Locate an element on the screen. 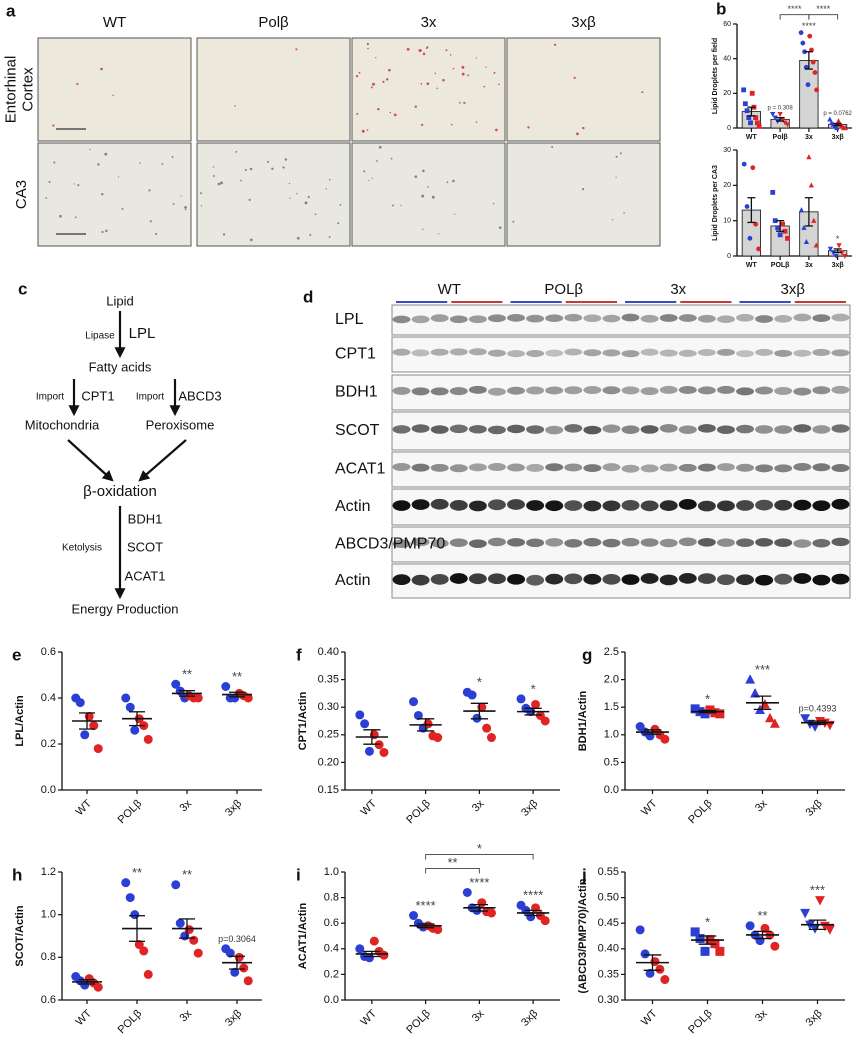  column-header: 3x is located at coordinates (429, 22).